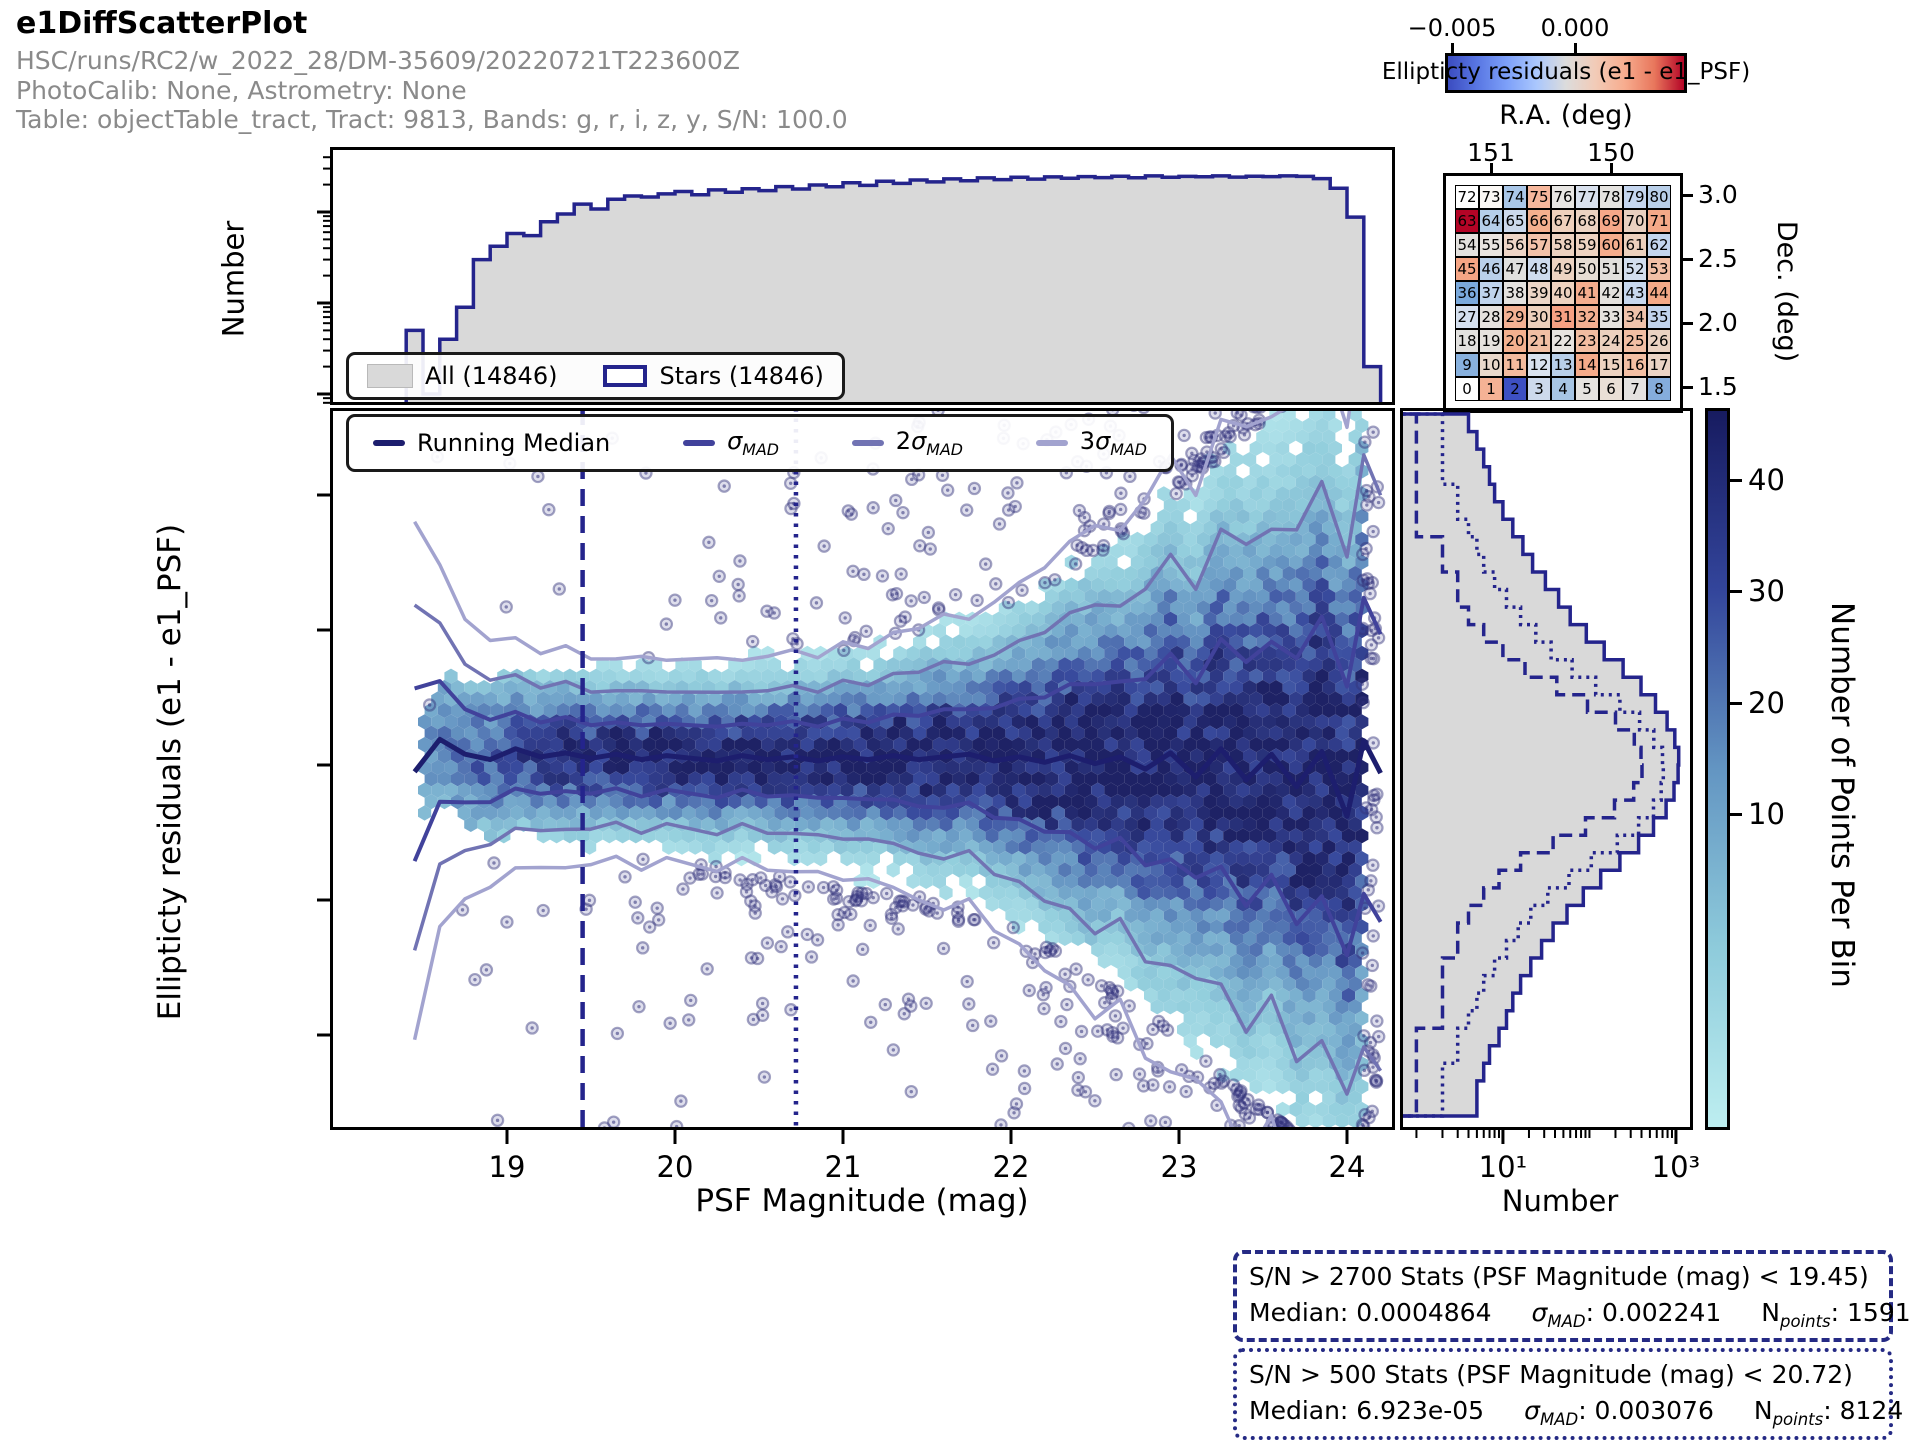 This screenshot has width=1920, height=1440. Describe the element at coordinates (753, 443) in the screenshot. I see `legend-label: σMAD` at that location.